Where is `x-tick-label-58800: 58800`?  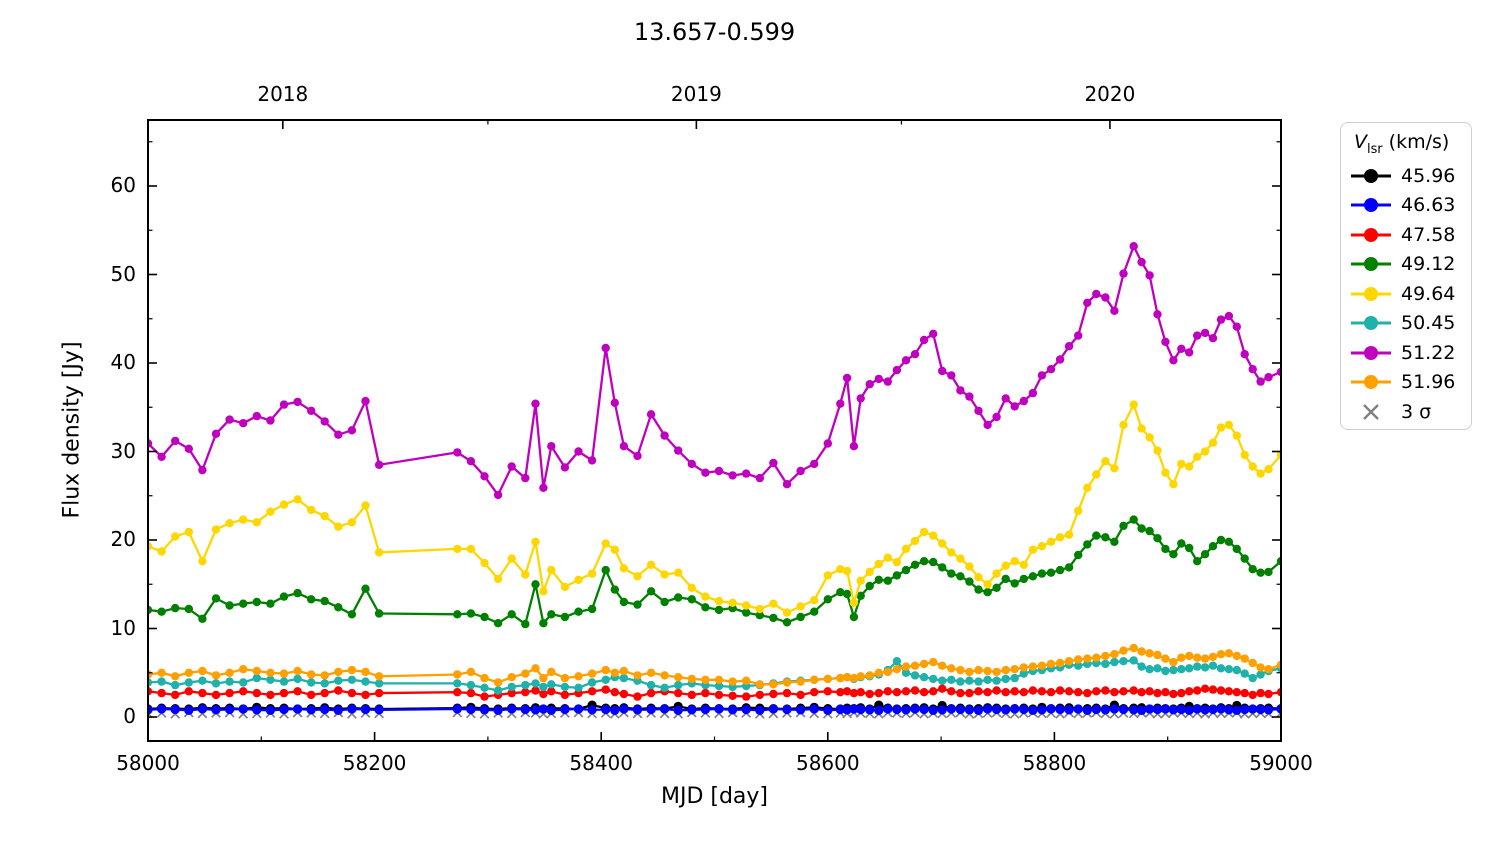
x-tick-label-58800: 58800 is located at coordinates (1054, 763).